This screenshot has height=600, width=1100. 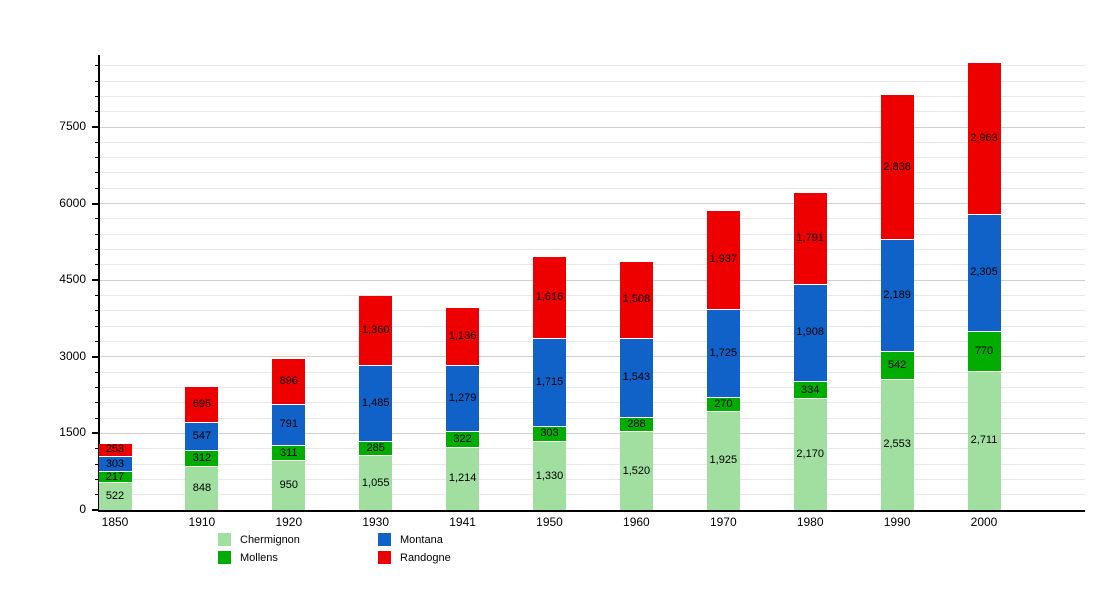 I want to click on bar-segment-randogne: 2,963, so click(x=984, y=139).